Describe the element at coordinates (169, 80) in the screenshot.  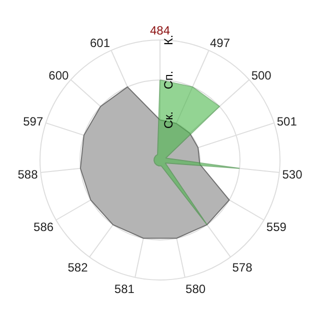
I see `y-tick-label: Сп.` at that location.